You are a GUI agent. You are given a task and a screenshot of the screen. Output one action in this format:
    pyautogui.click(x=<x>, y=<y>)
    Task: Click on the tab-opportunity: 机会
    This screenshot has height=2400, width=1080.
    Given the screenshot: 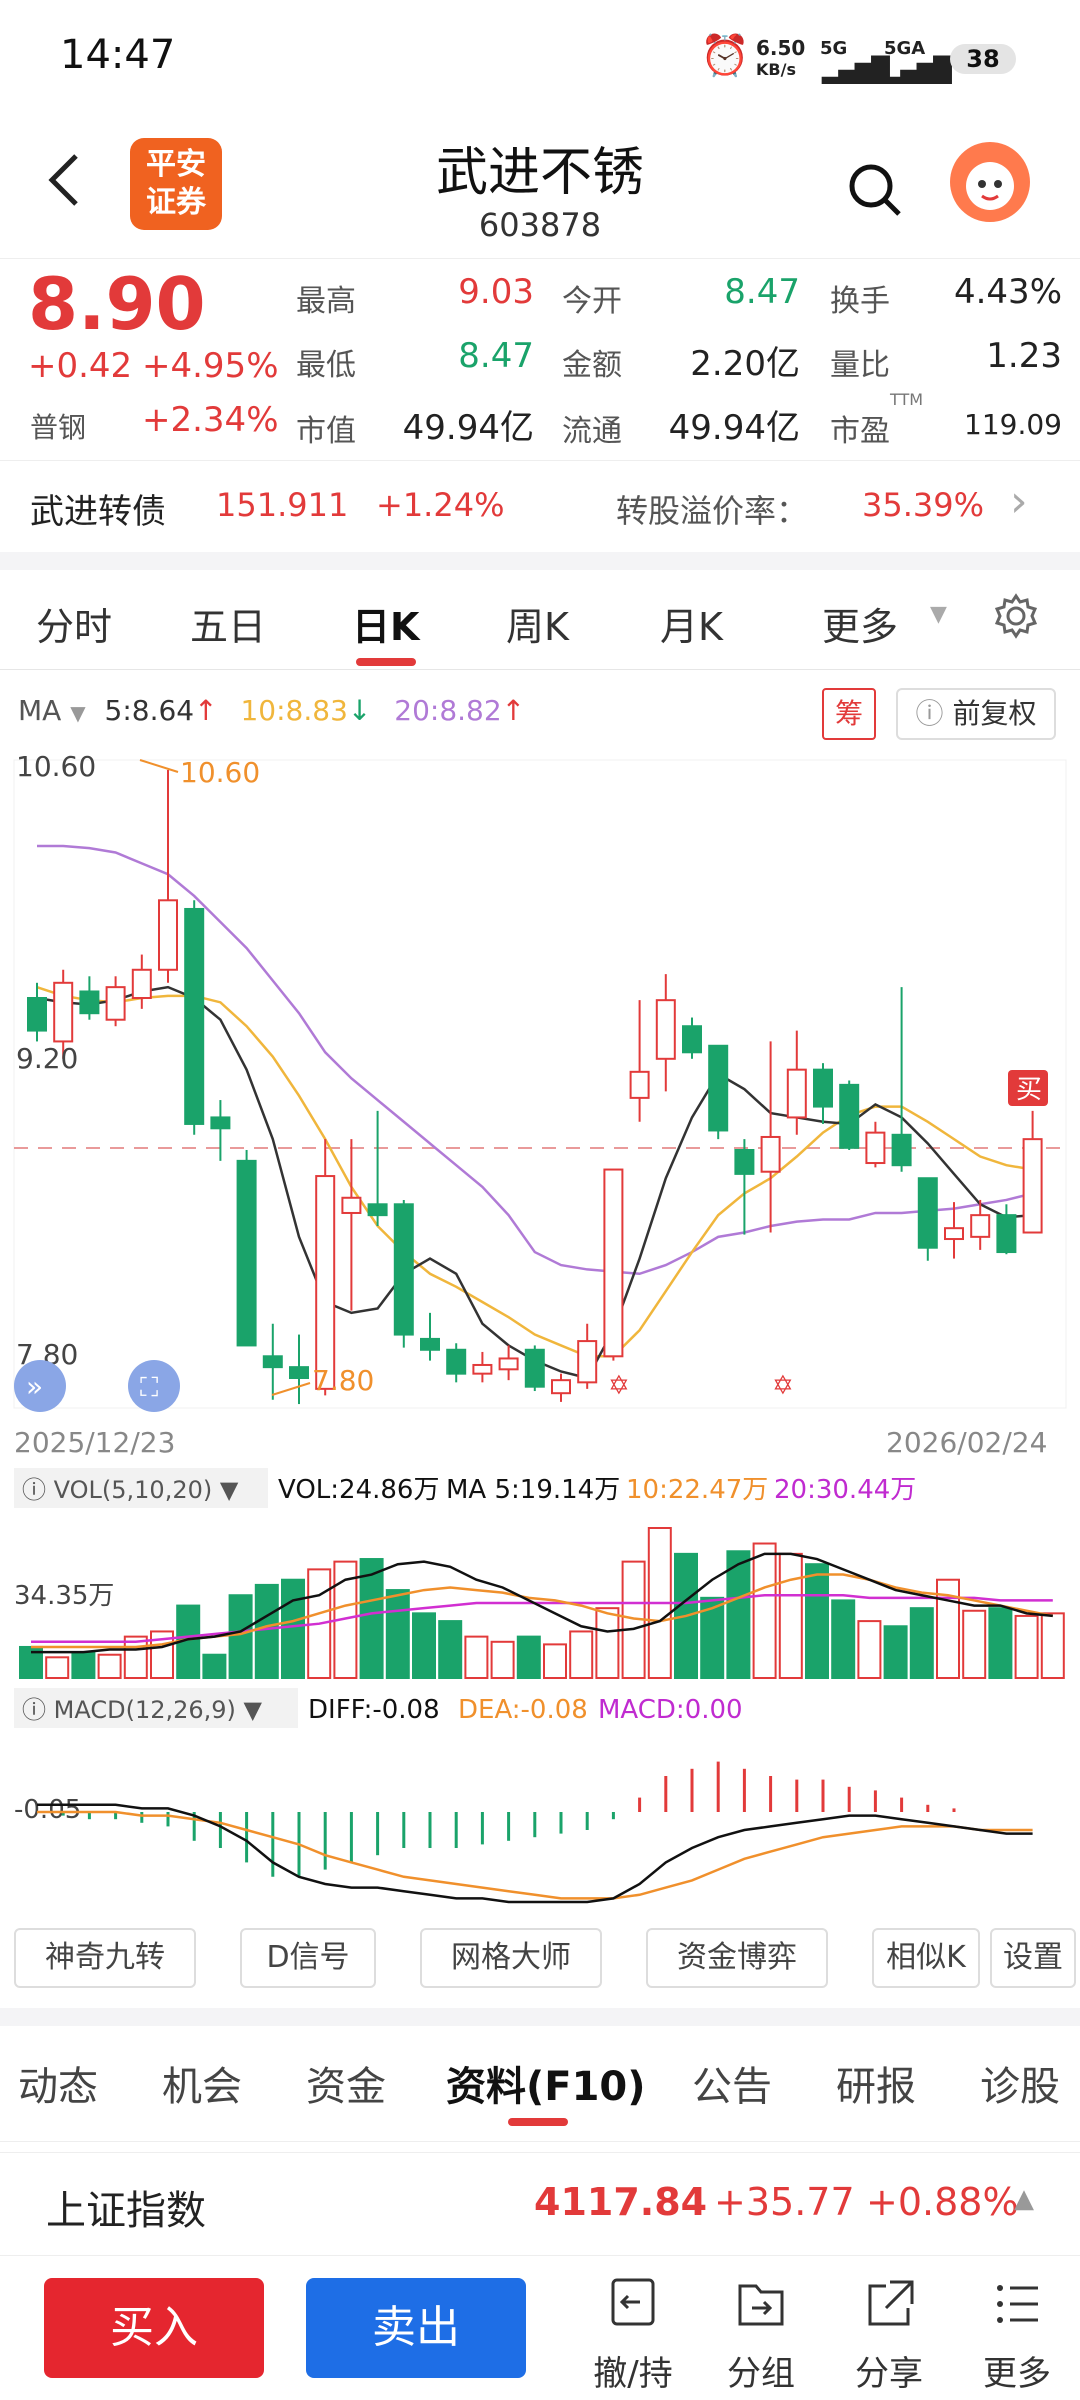 What is the action you would take?
    pyautogui.click(x=202, y=2087)
    